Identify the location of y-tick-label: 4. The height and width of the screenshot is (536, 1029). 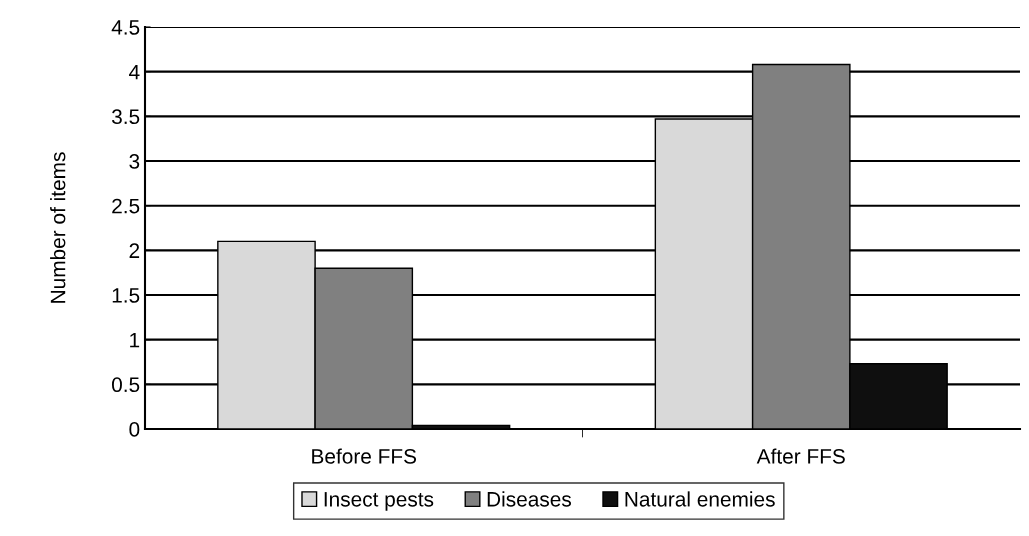
(134, 72).